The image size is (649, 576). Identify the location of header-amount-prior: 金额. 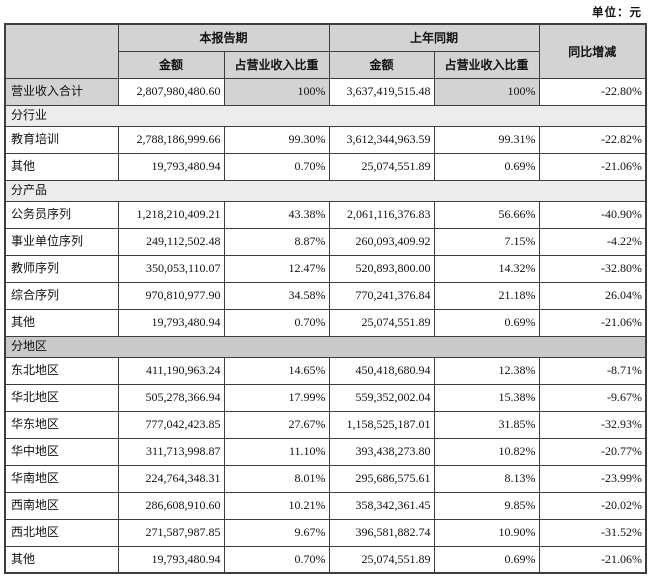
(381, 64).